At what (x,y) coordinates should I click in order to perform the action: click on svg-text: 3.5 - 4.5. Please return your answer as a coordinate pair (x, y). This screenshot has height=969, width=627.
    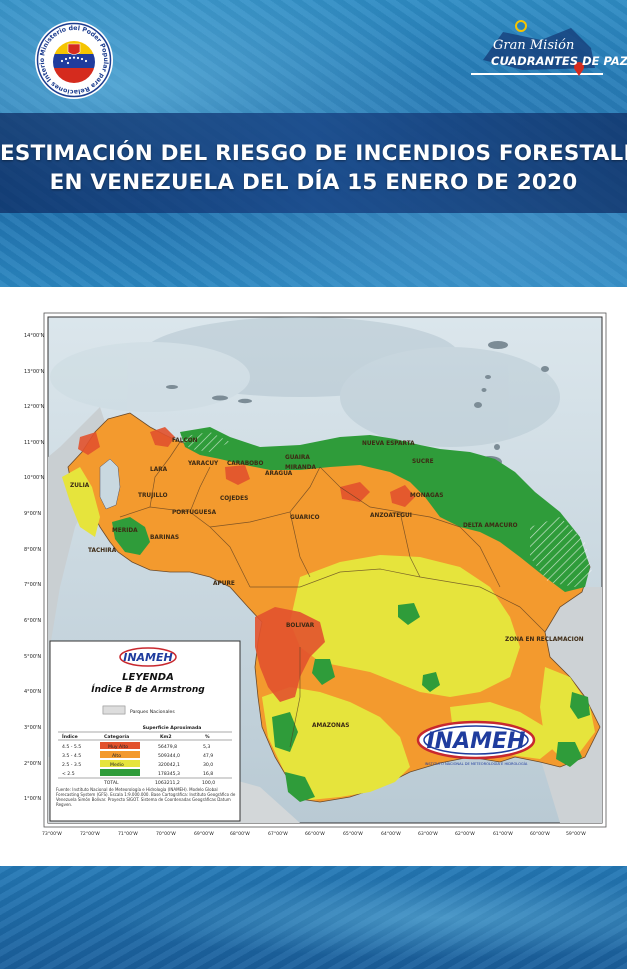
    Looking at the image, I should click on (71, 756).